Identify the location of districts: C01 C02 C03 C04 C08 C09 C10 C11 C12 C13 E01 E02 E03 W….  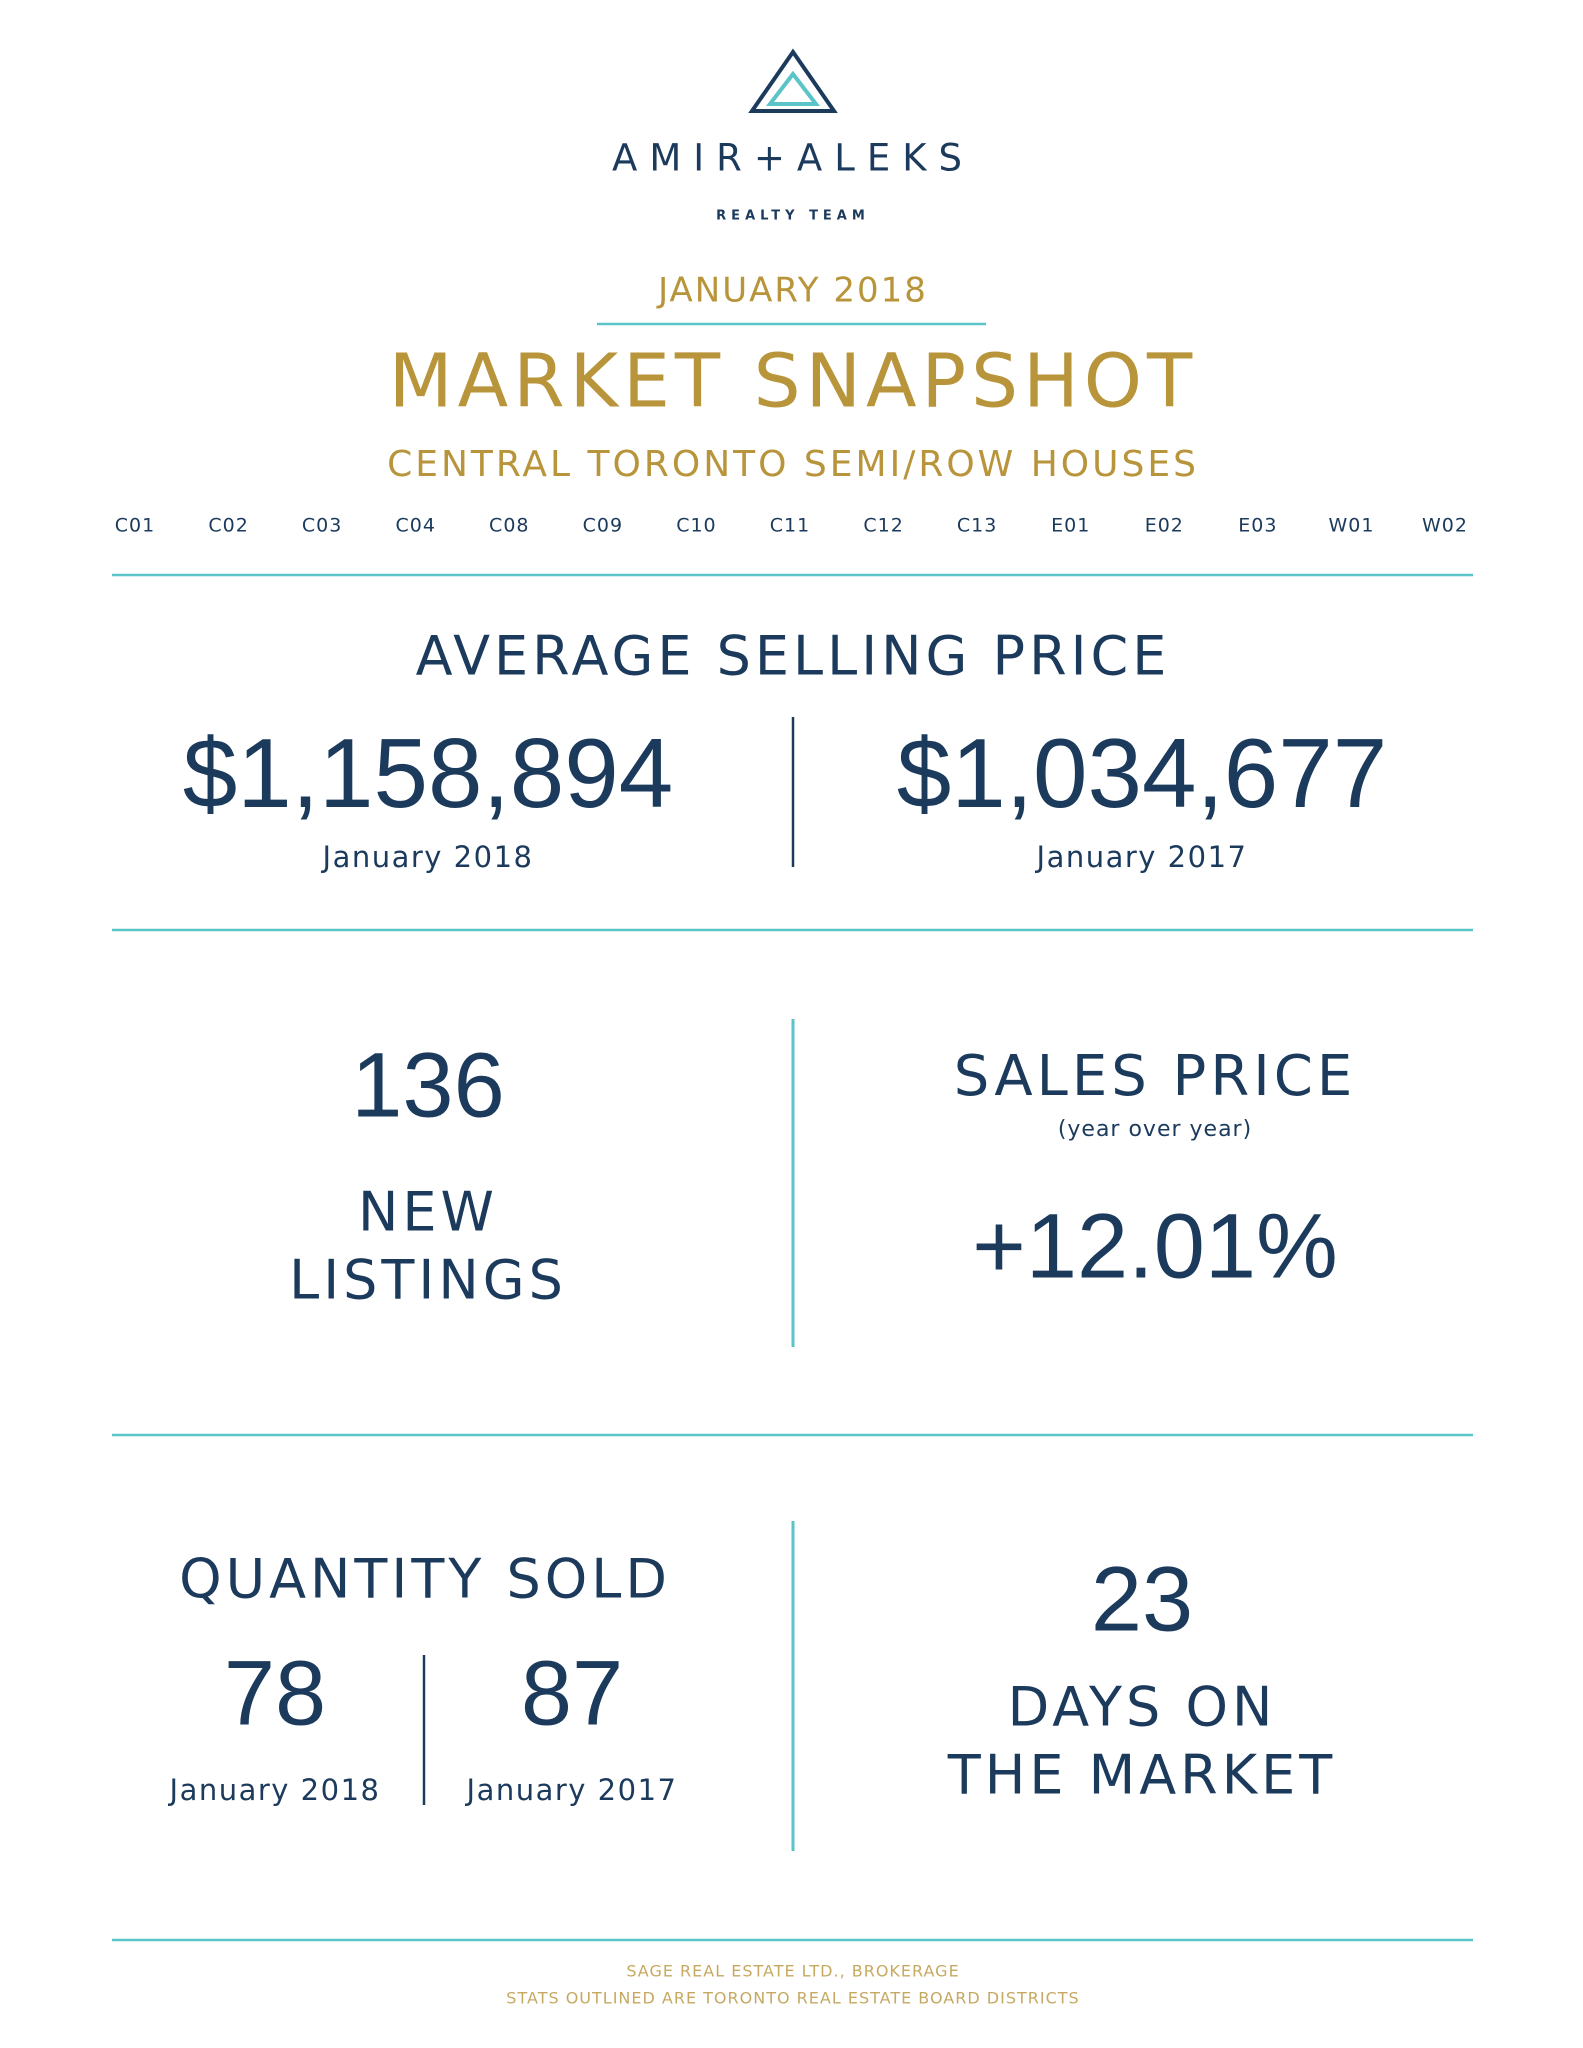
(791, 526).